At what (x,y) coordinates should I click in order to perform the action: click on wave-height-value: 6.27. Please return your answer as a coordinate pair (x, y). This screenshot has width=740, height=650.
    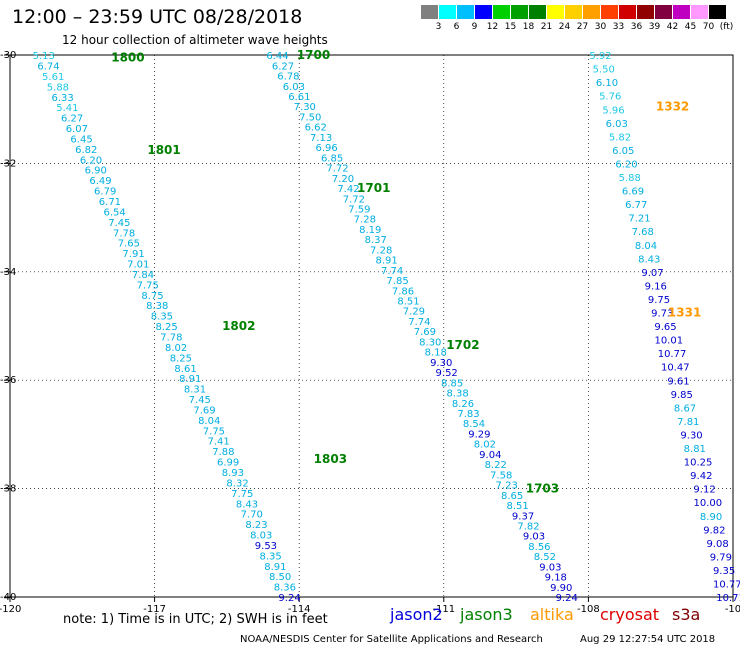
    Looking at the image, I should click on (72, 119).